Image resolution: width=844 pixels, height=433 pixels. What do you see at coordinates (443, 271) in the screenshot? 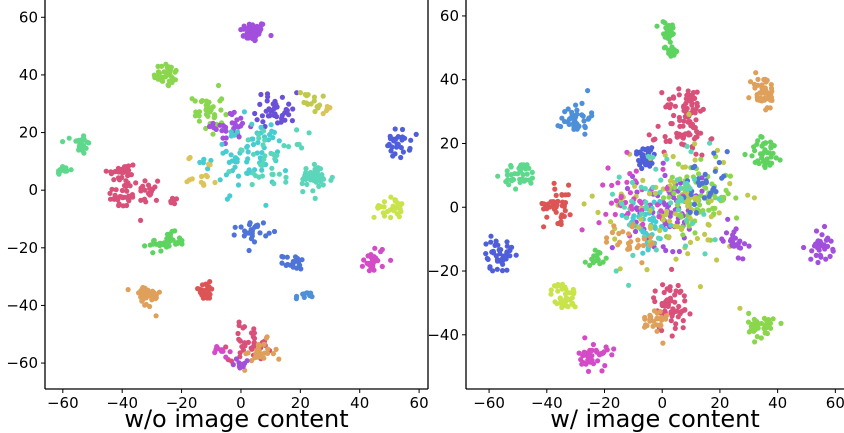
I see `y-tick-label: −20` at bounding box center [443, 271].